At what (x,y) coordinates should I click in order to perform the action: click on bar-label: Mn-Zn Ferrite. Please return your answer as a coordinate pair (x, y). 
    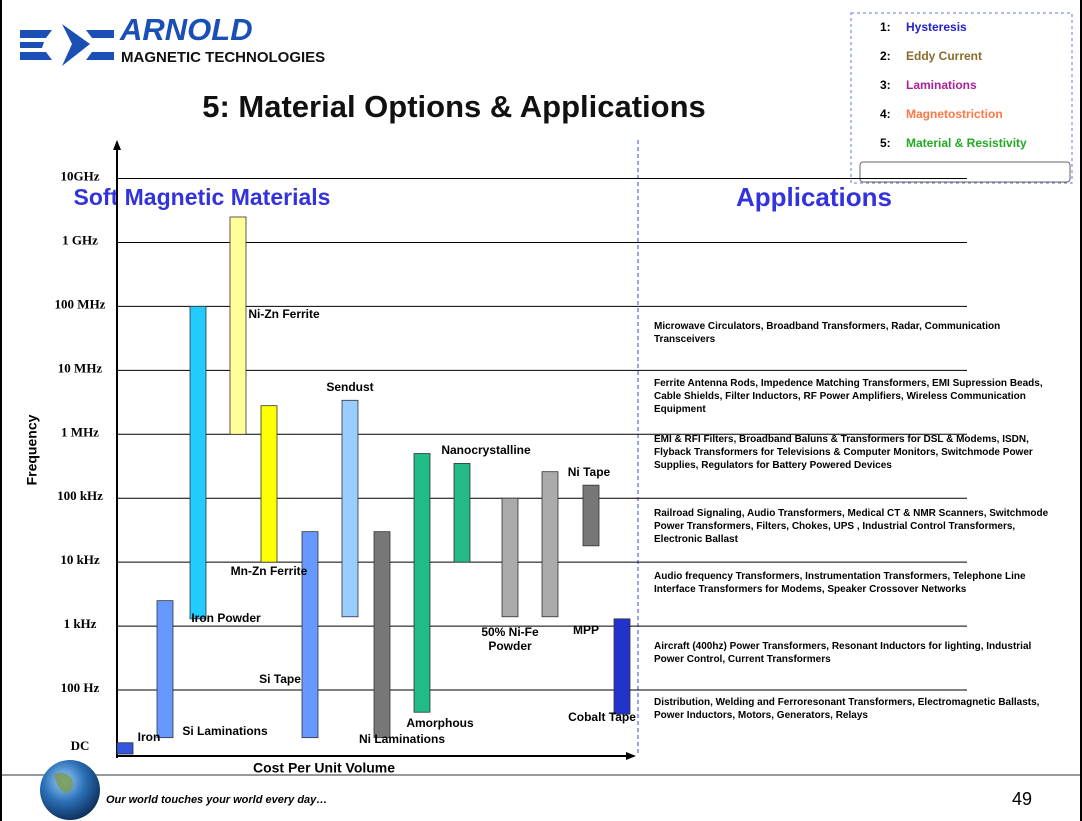
    Looking at the image, I should click on (269, 571).